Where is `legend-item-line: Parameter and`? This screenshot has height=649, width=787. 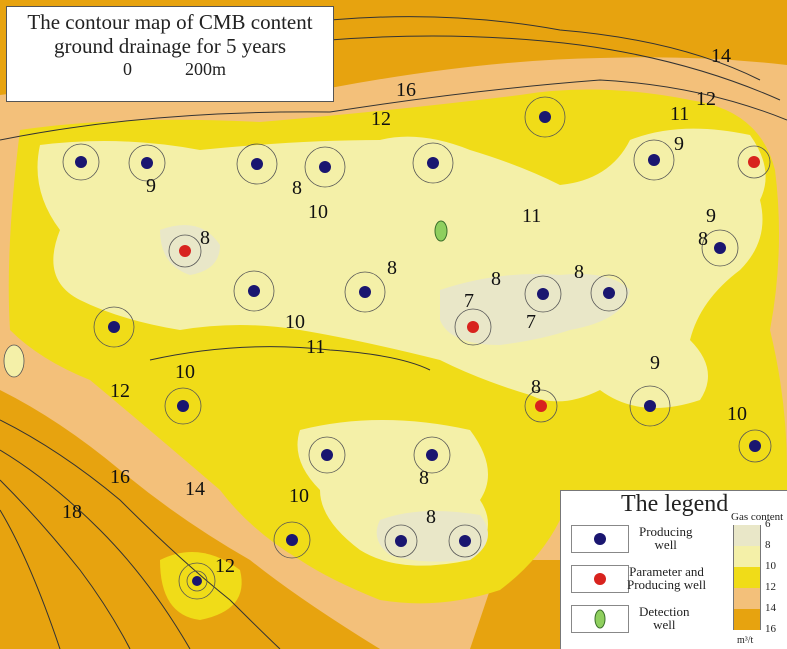 legend-item-line: Parameter and is located at coordinates (666, 571).